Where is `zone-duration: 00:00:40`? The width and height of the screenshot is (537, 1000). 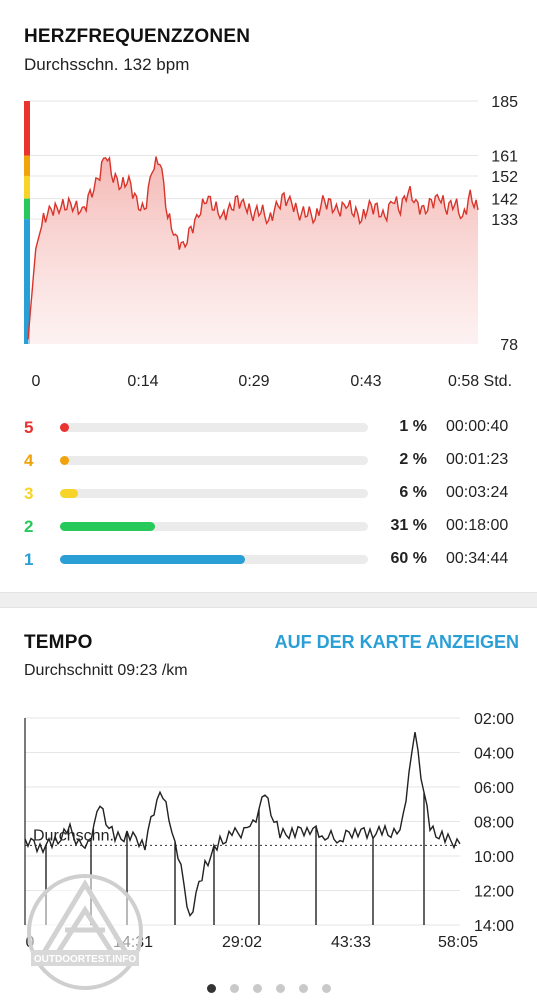 zone-duration: 00:00:40 is located at coordinates (477, 426).